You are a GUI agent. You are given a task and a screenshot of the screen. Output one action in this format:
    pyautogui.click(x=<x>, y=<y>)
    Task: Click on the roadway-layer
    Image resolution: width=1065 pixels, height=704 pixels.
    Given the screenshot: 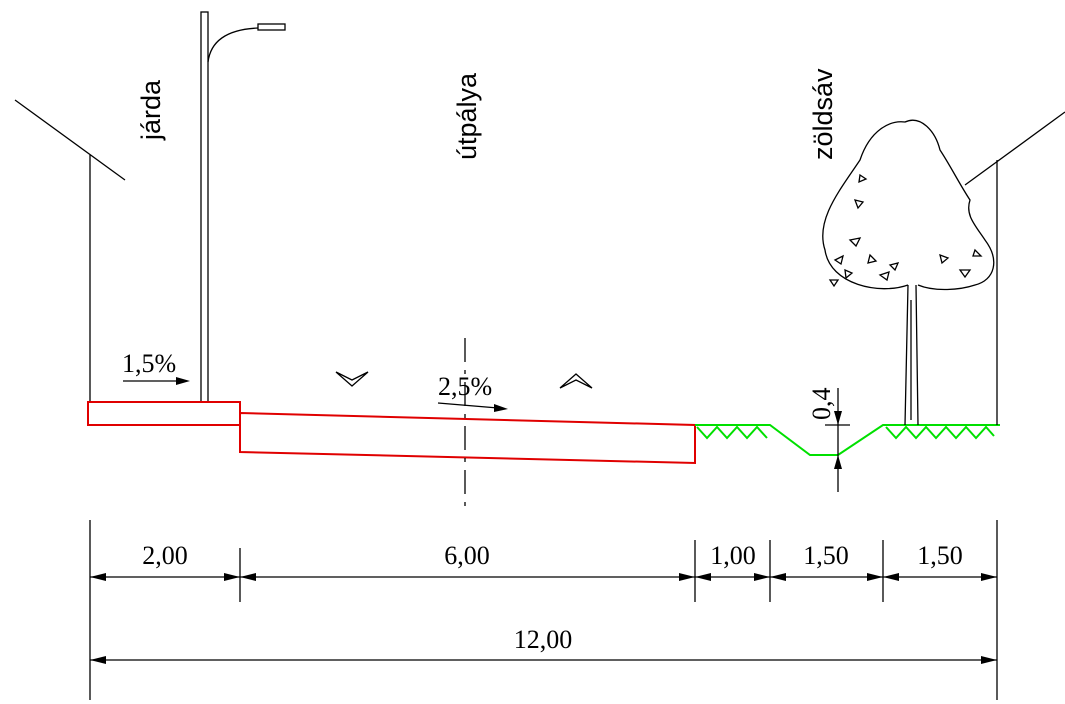 What is the action you would take?
    pyautogui.click(x=467, y=438)
    